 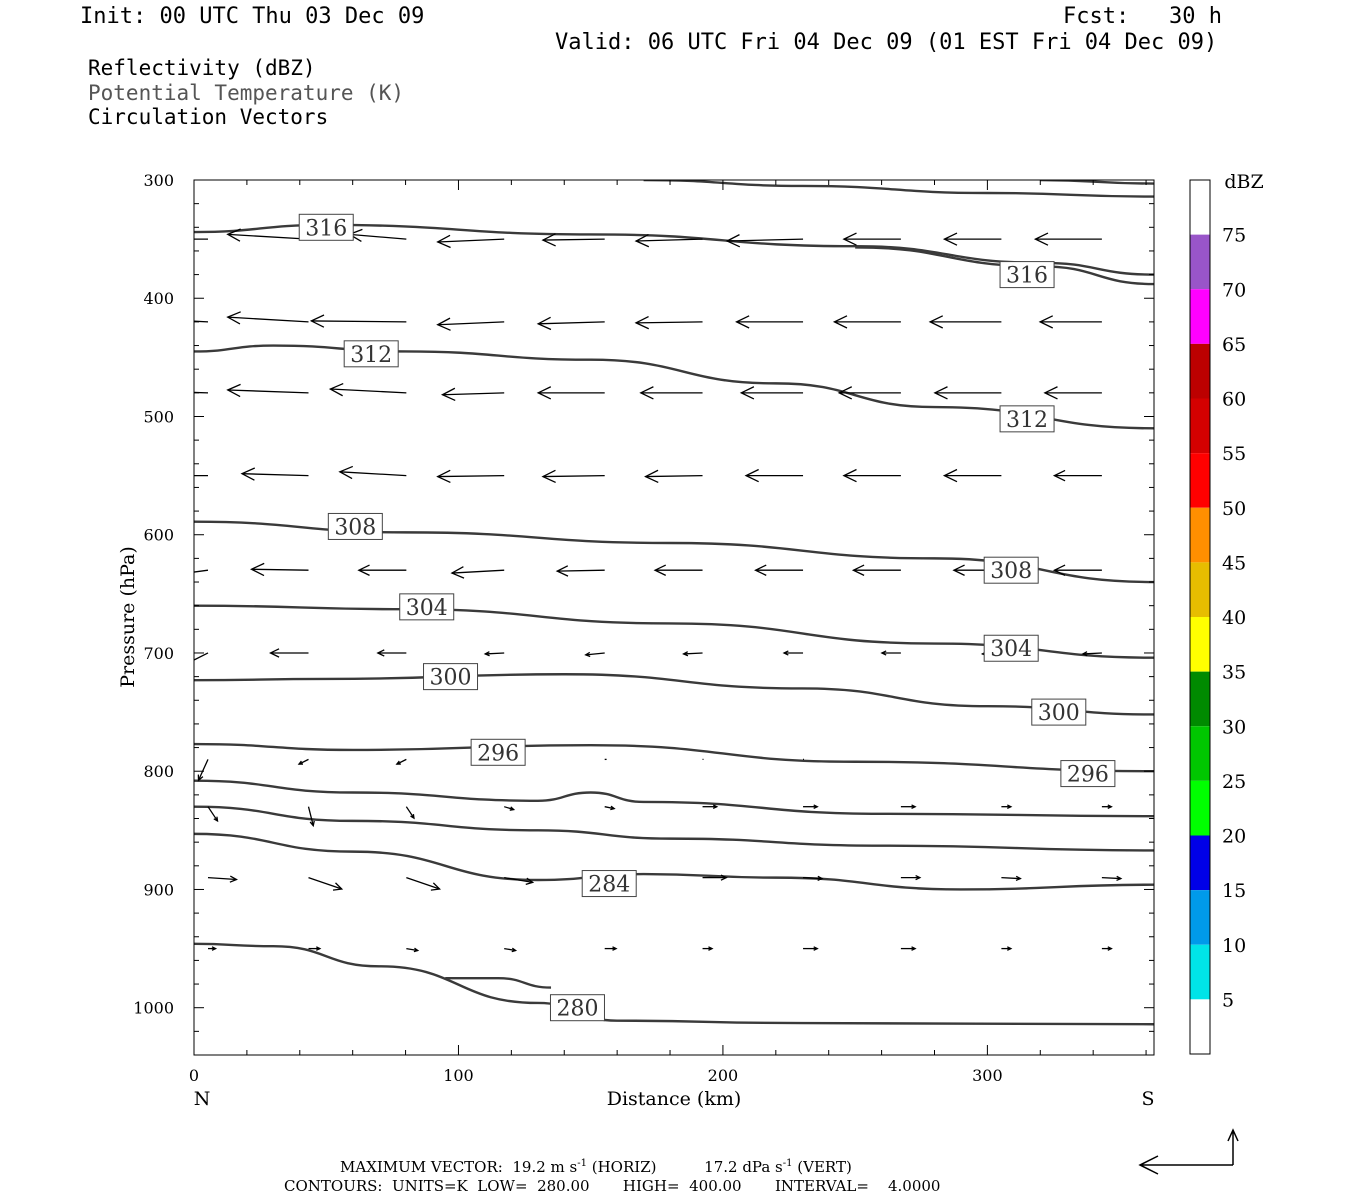 What do you see at coordinates (158, 653) in the screenshot?
I see `y-tick-label: 700` at bounding box center [158, 653].